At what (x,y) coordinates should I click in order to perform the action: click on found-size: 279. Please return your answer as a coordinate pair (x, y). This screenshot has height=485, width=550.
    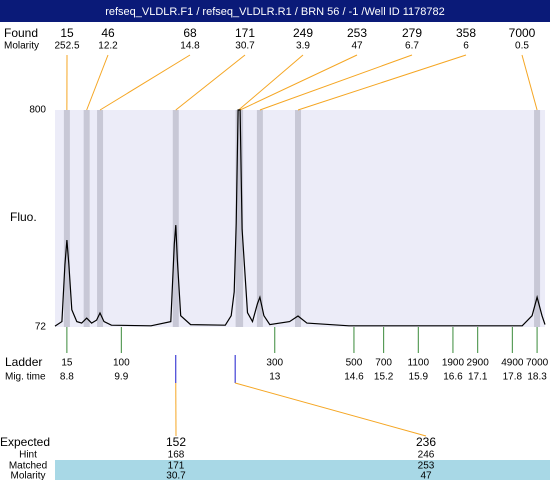
    Looking at the image, I should click on (412, 33).